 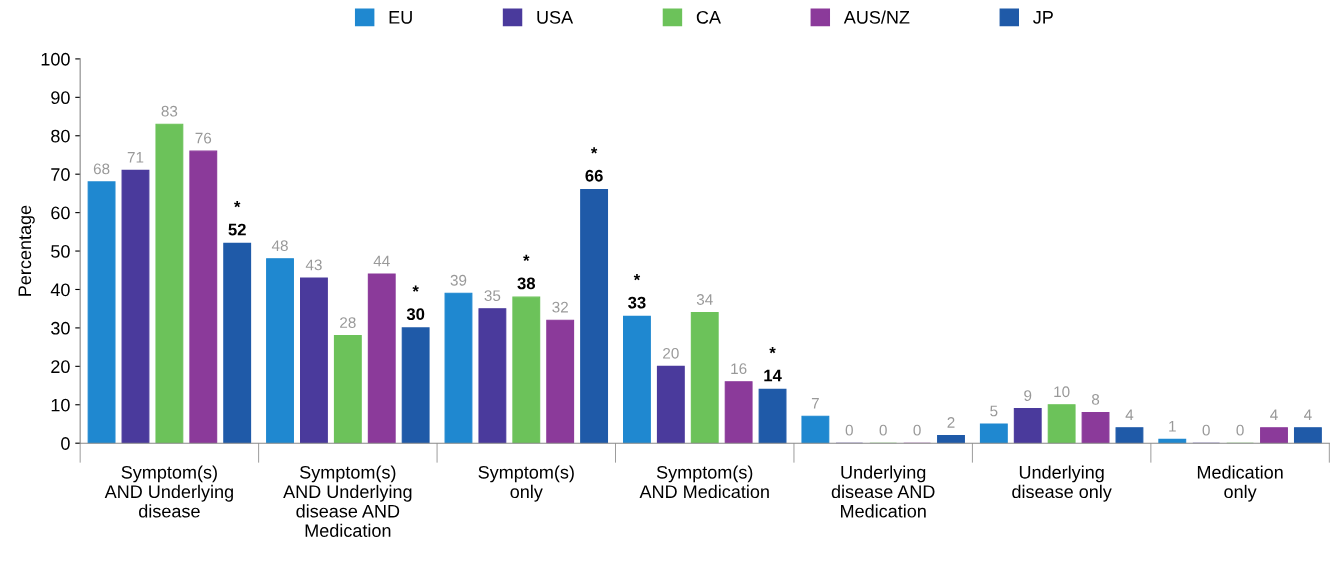 I want to click on data-label: 43, so click(x=313, y=265).